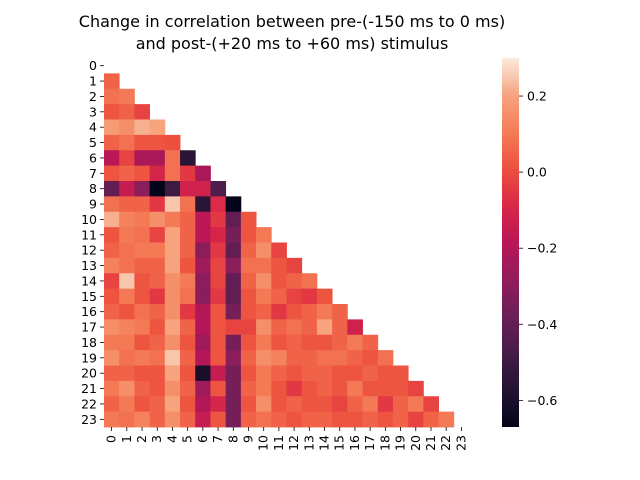 The width and height of the screenshot is (640, 480). What do you see at coordinates (400, 443) in the screenshot?
I see `x-tick-label: 19` at bounding box center [400, 443].